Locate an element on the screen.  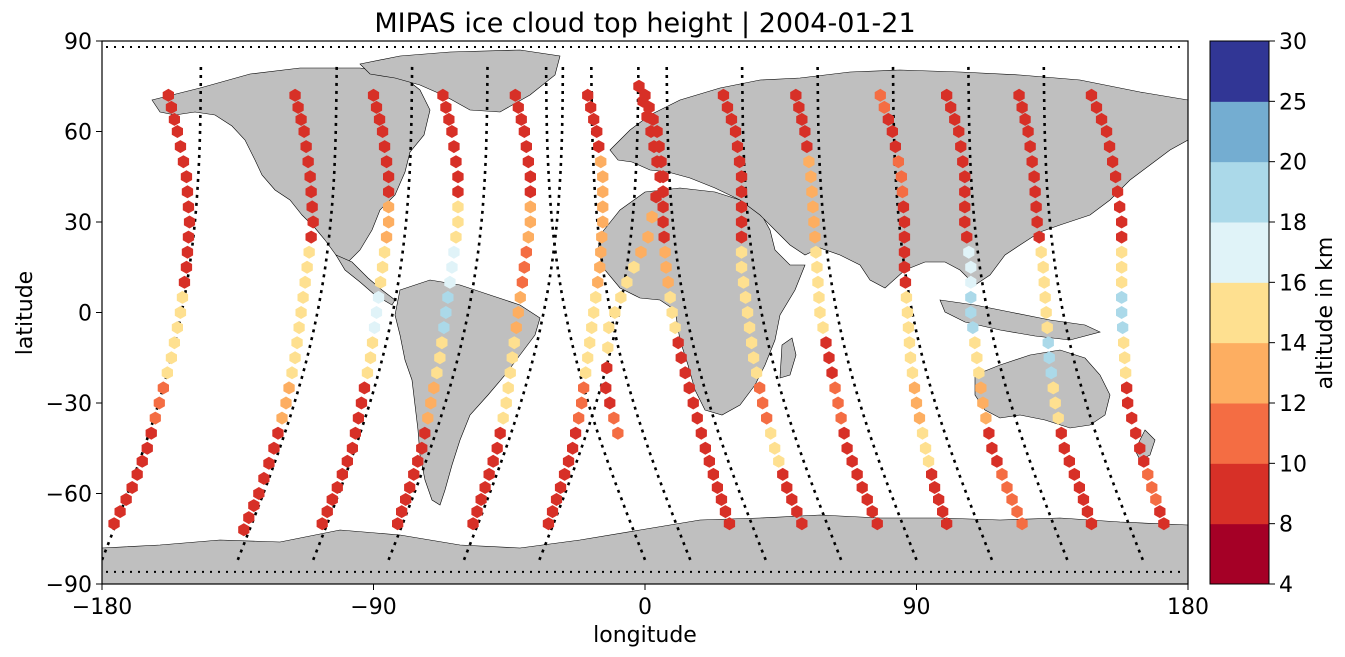
x-tick-label: −90 is located at coordinates (373, 607).